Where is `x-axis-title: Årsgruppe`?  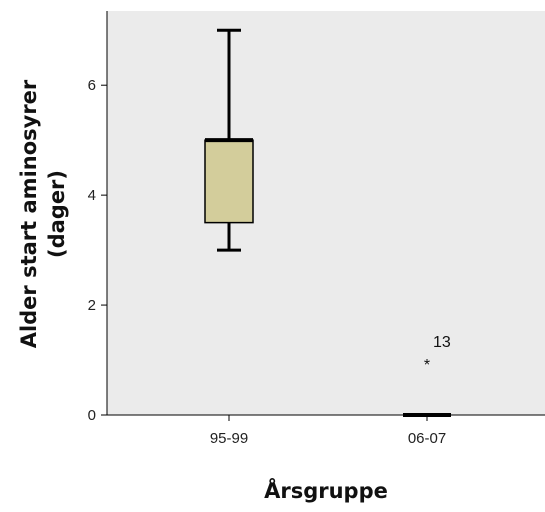 x-axis-title: Årsgruppe is located at coordinates (326, 490).